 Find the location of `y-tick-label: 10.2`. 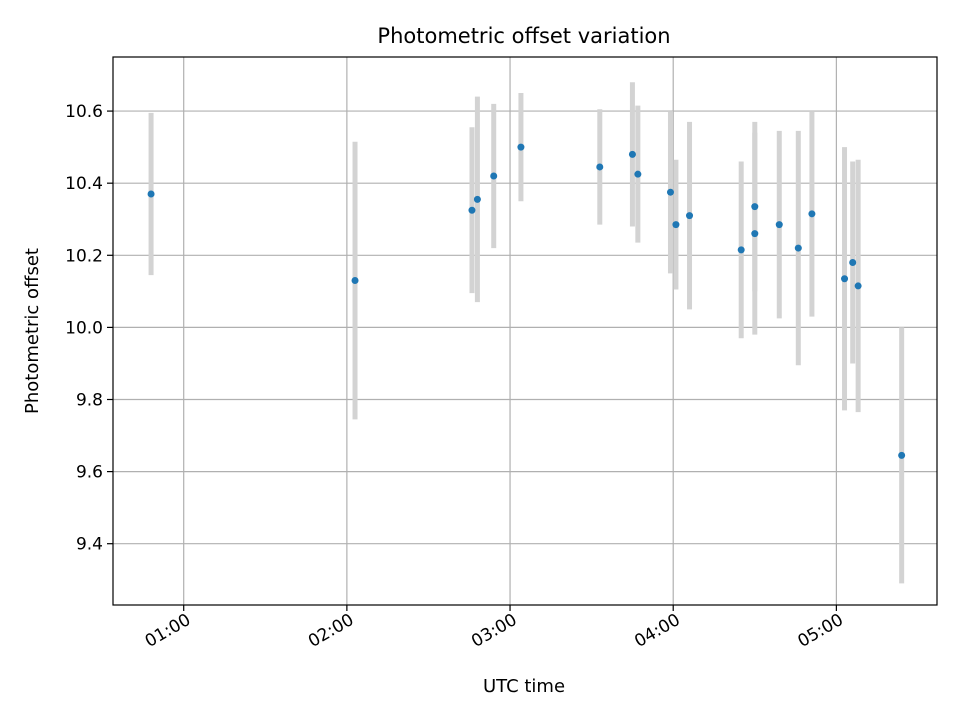

y-tick-label: 10.2 is located at coordinates (84, 256).